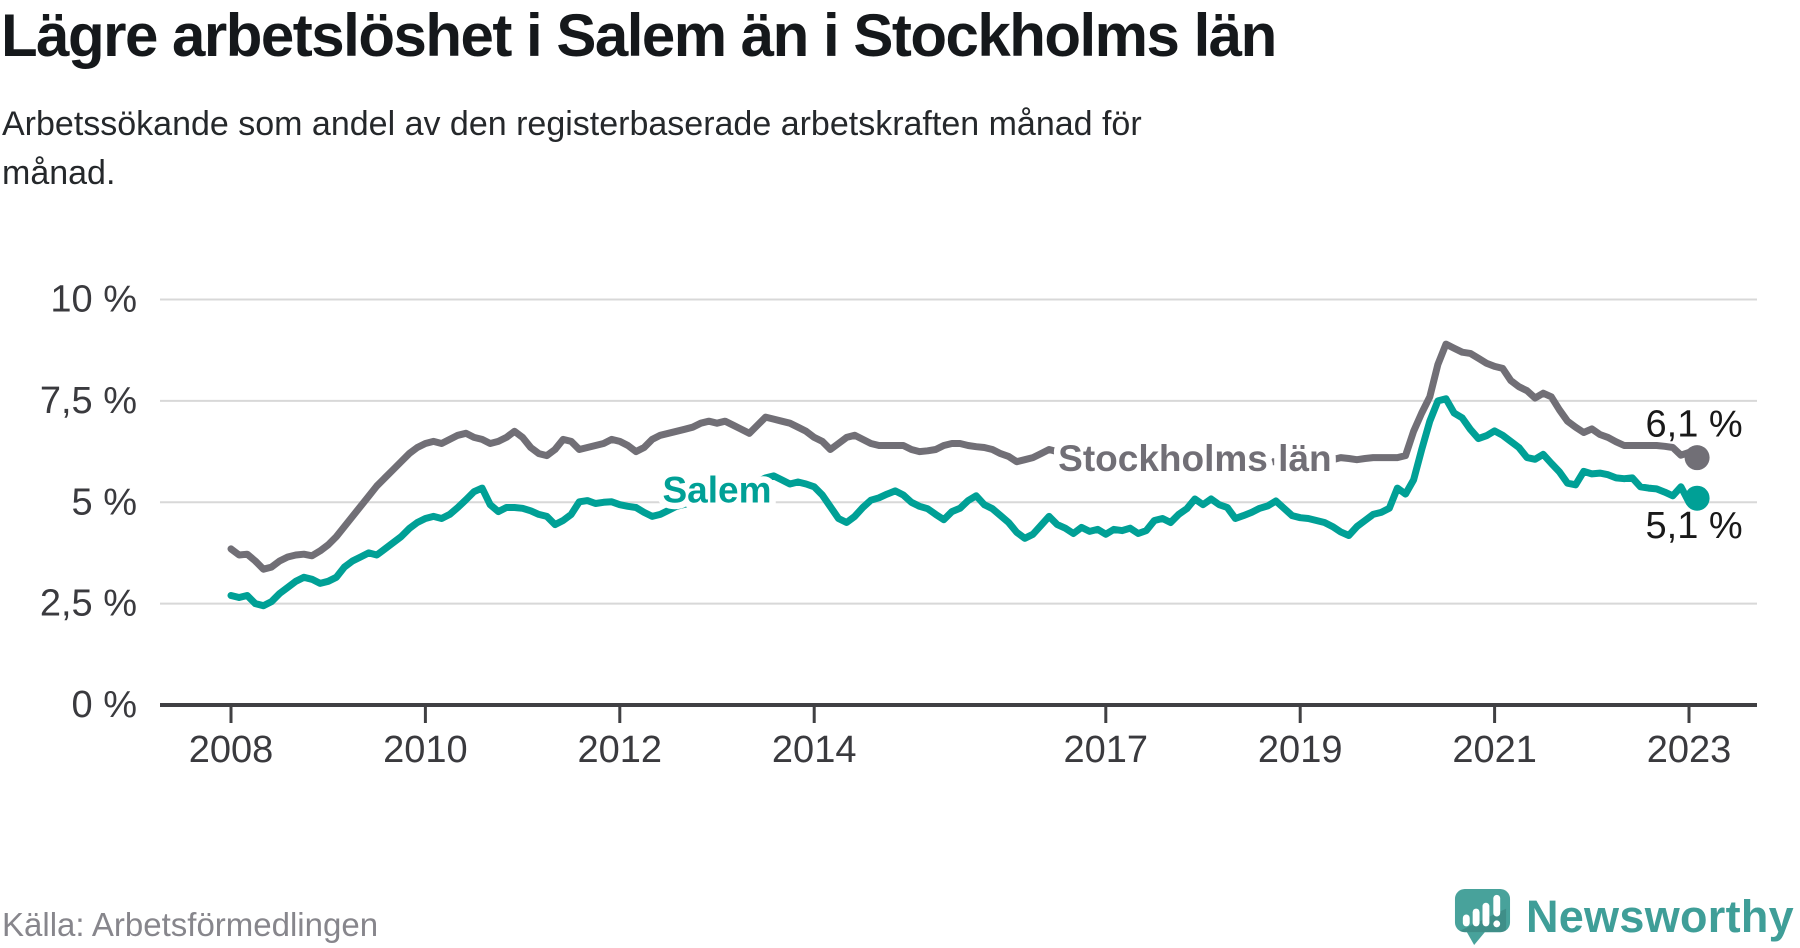 The height and width of the screenshot is (948, 1800). I want to click on series-end-dot-stockholms-lan, so click(1697, 458).